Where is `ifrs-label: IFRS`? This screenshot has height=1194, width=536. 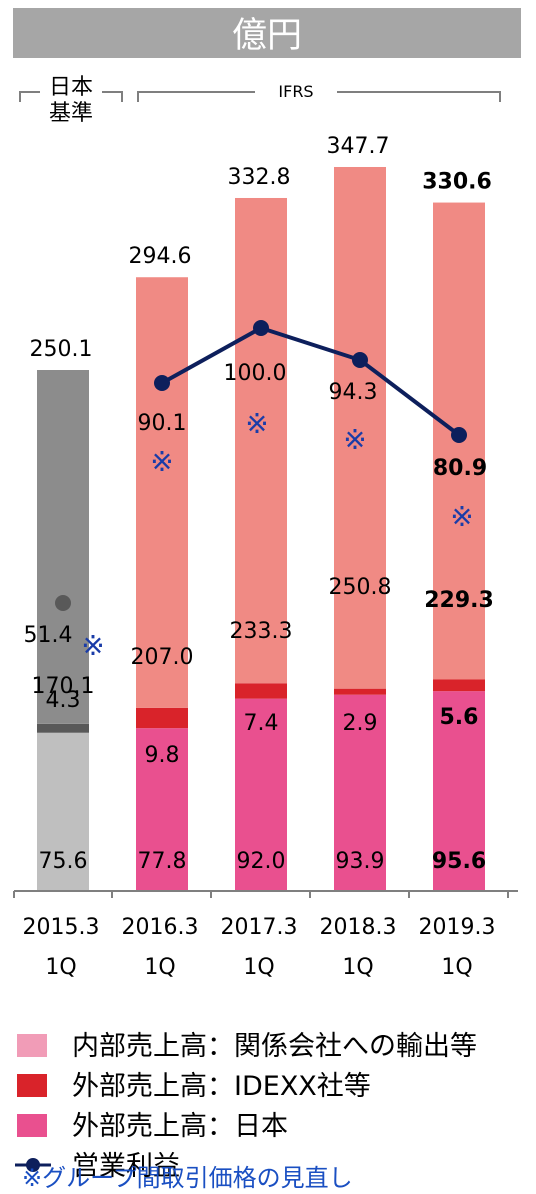 ifrs-label: IFRS is located at coordinates (295, 91).